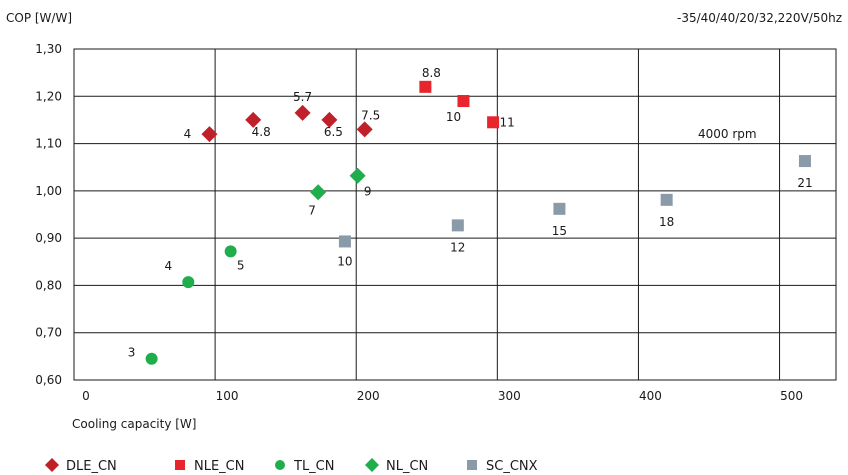  Describe the element at coordinates (333, 132) in the screenshot. I see `data-label: 6.5` at that location.